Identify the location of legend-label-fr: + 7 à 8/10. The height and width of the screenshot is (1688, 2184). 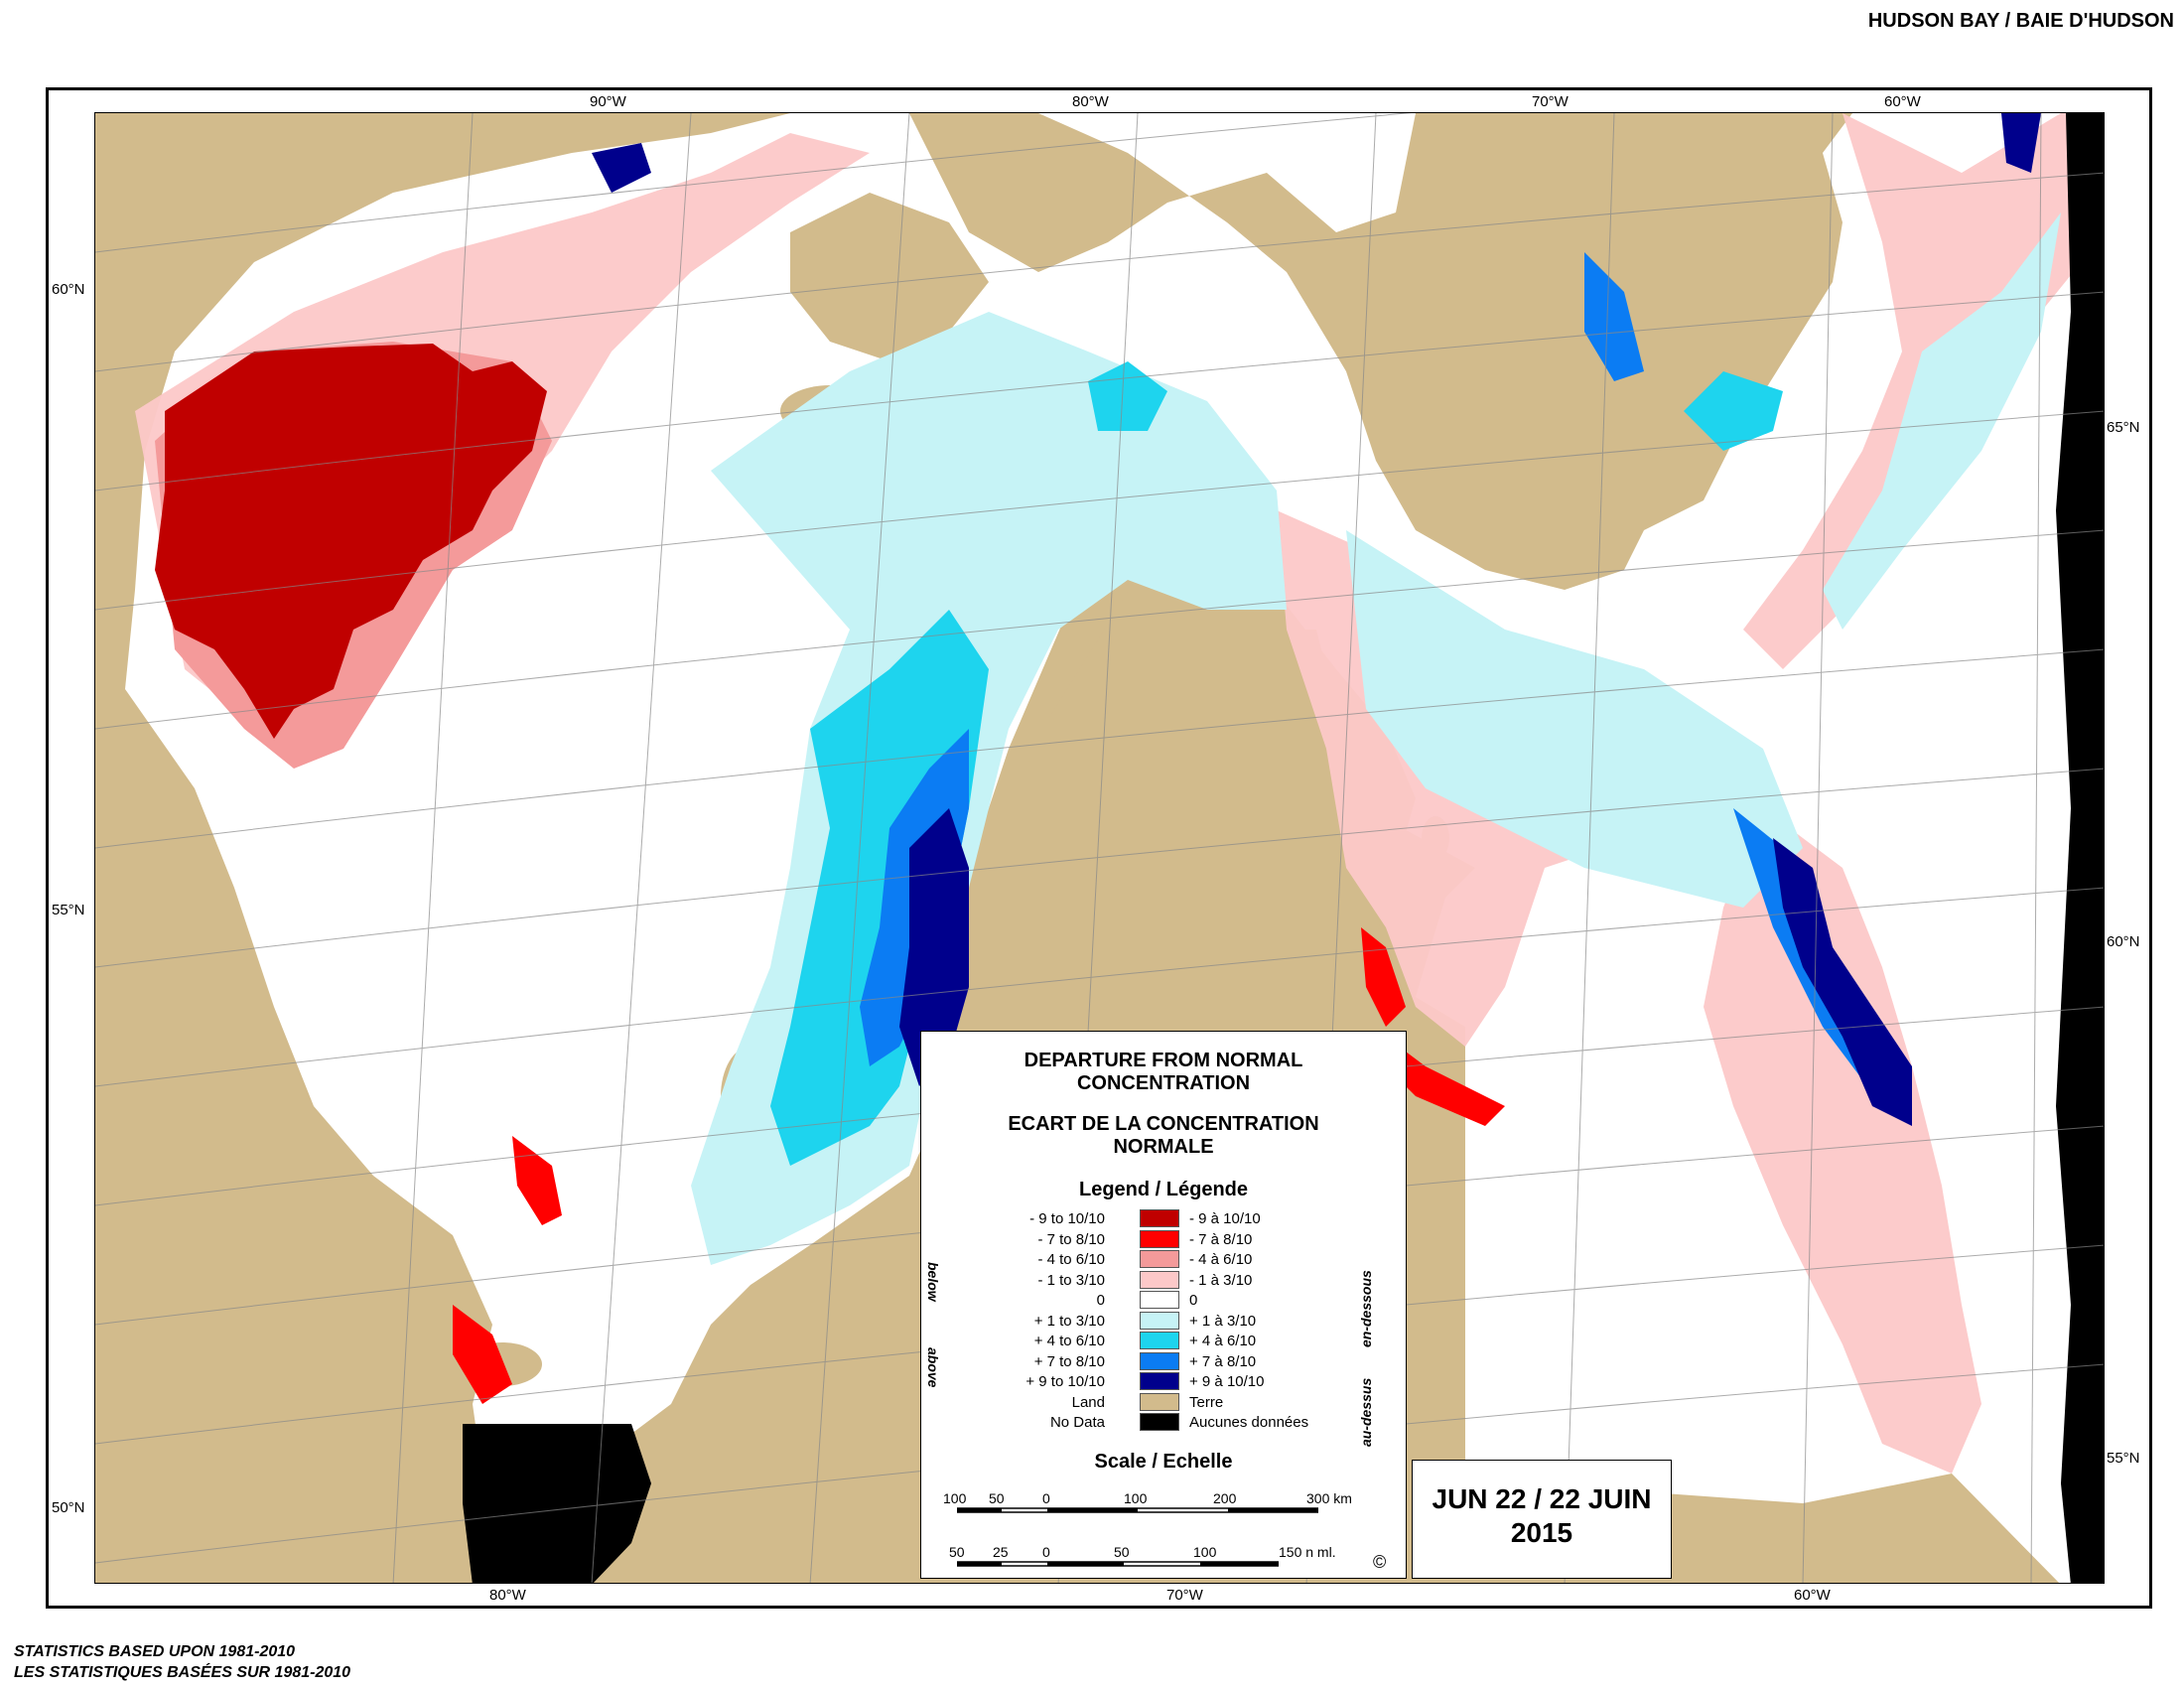
(1223, 1361).